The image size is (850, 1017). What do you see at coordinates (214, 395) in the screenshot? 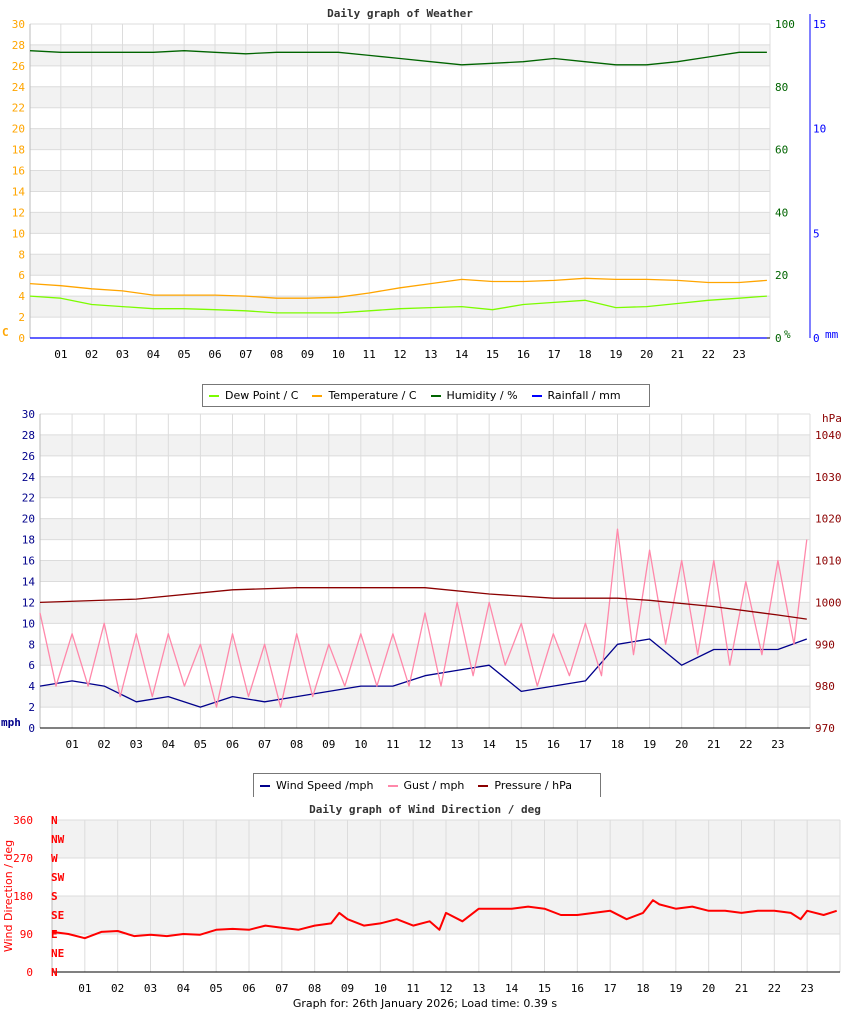
I see `dew-point-swatch` at bounding box center [214, 395].